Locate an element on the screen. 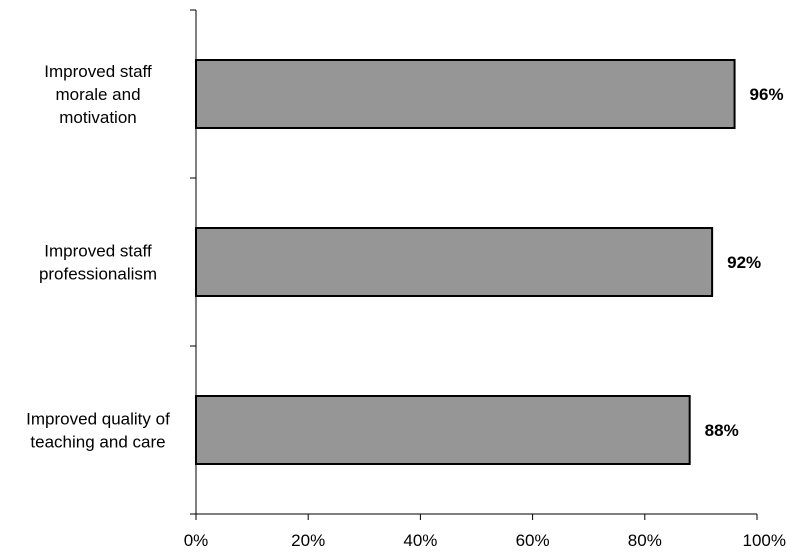  x-tick-label: 80% is located at coordinates (645, 540).